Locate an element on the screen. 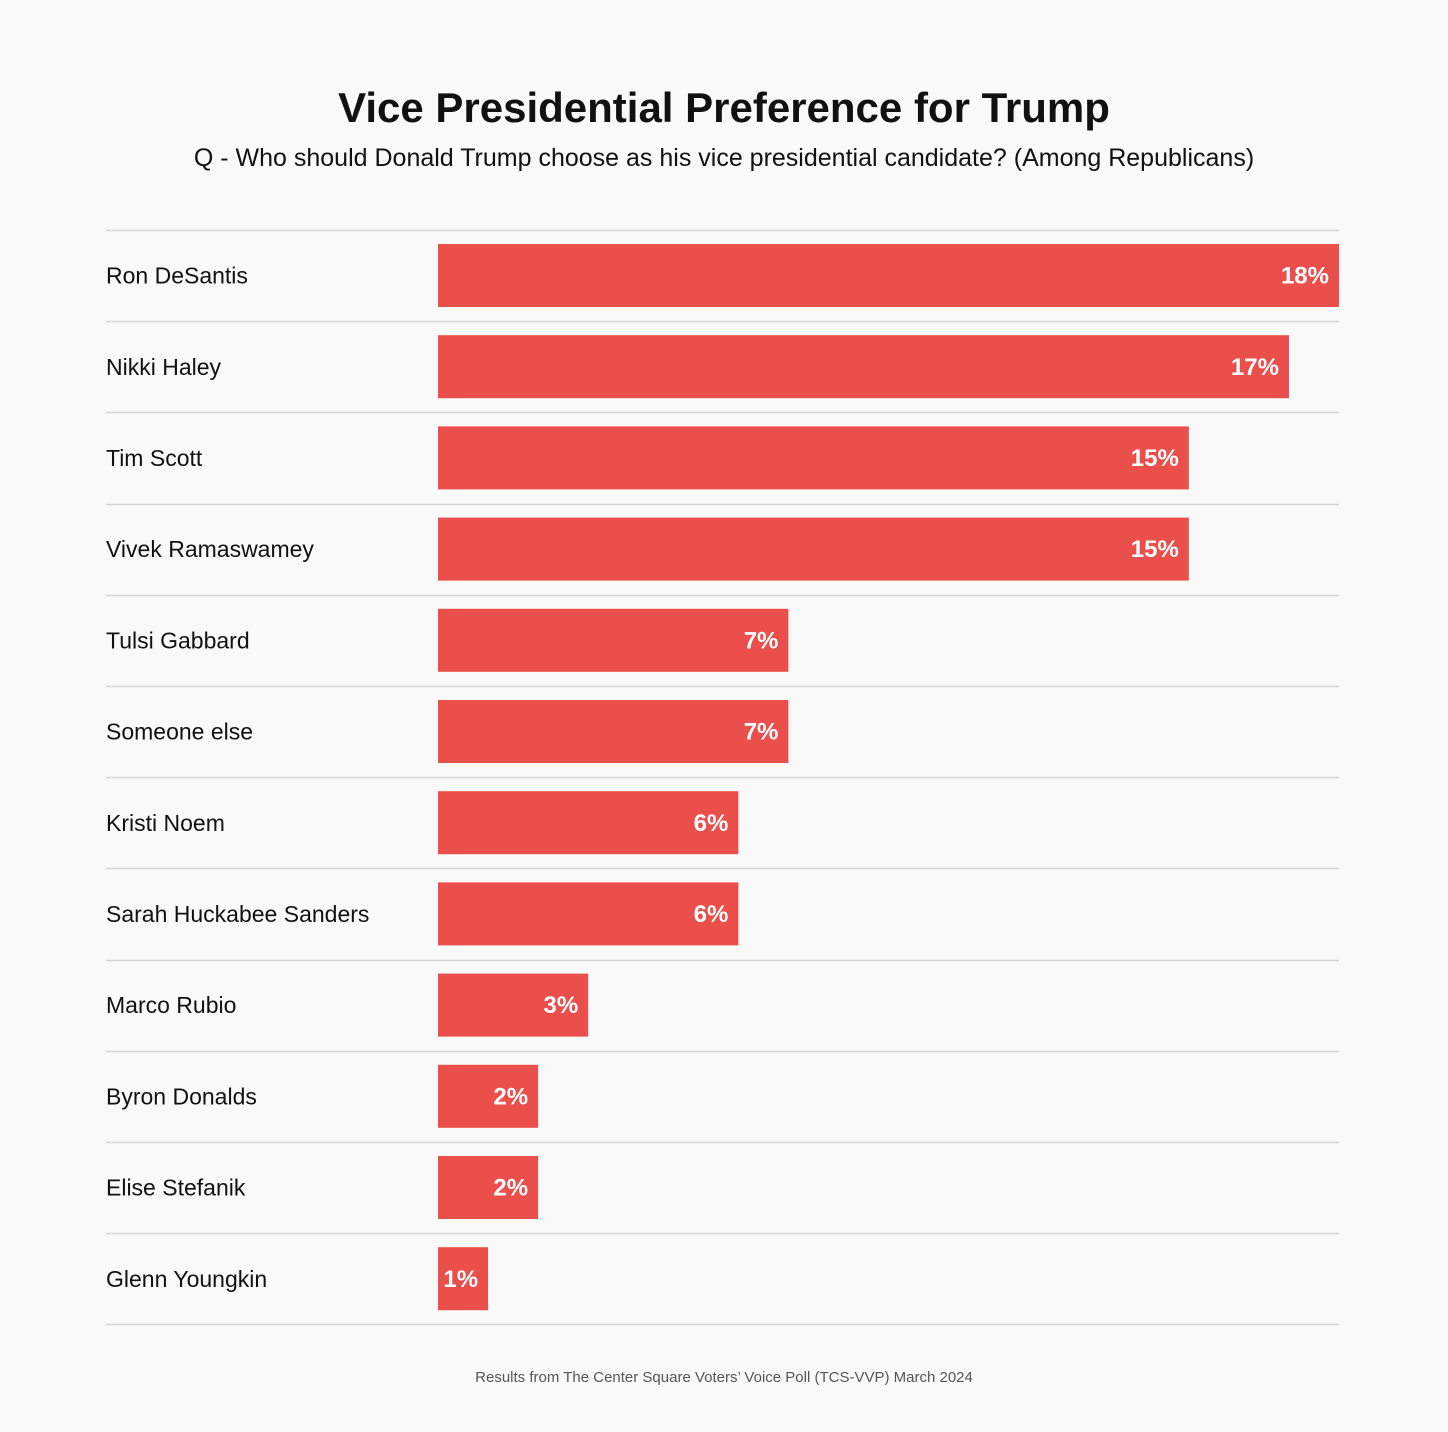 Image resolution: width=1448 pixels, height=1432 pixels. category-label: Nikki Haley is located at coordinates (164, 367).